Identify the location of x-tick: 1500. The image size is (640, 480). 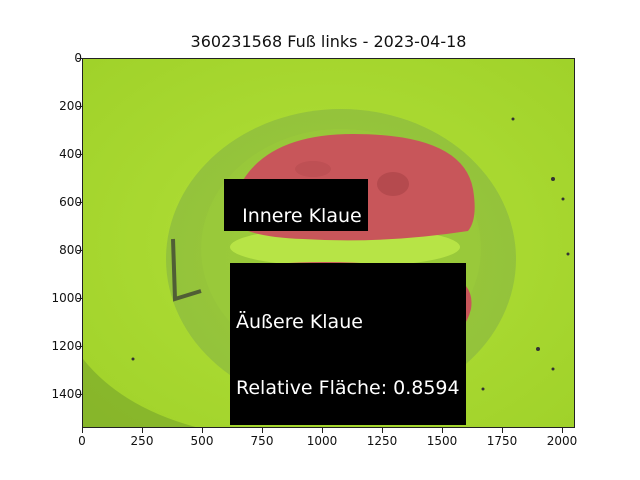
(442, 441).